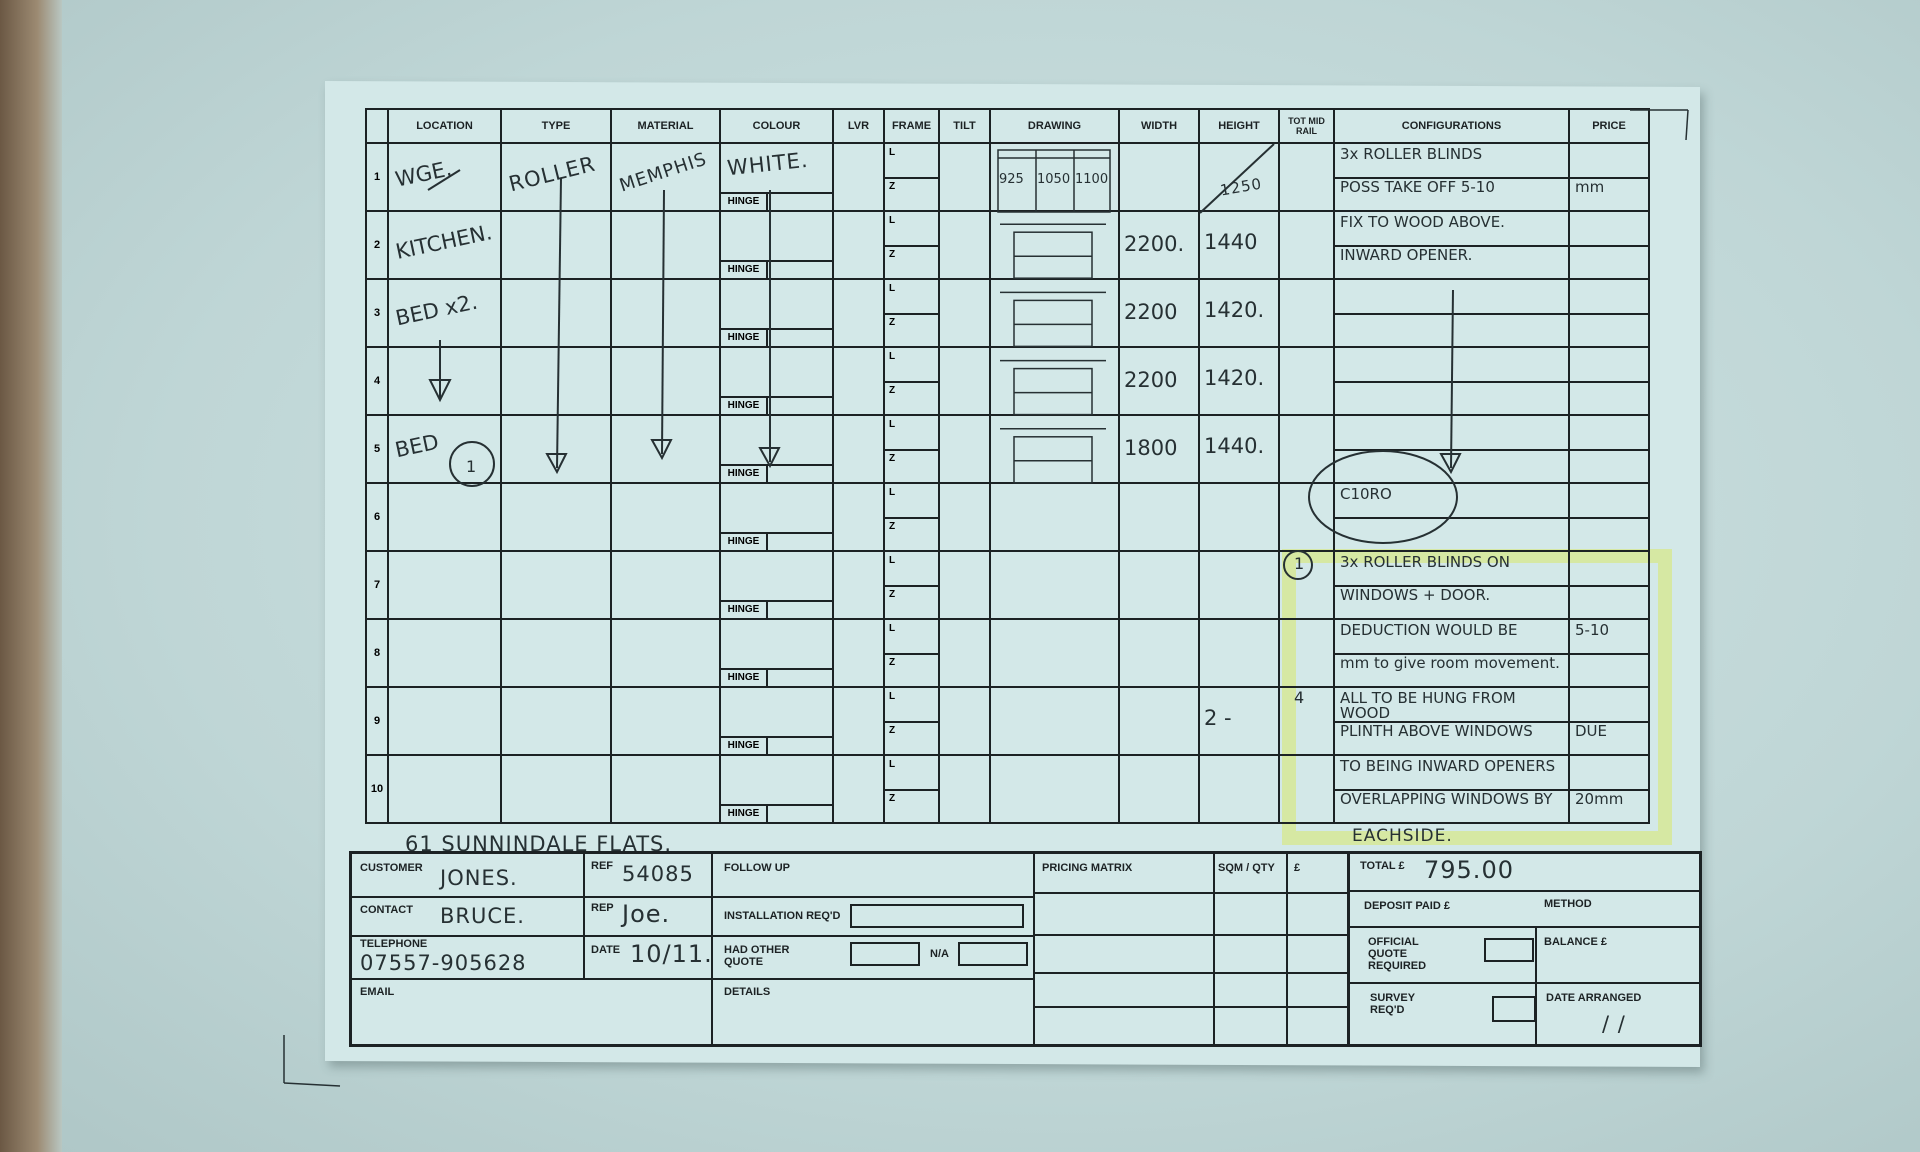 This screenshot has width=1920, height=1152. I want to click on width-cell: 1800, so click(1159, 449).